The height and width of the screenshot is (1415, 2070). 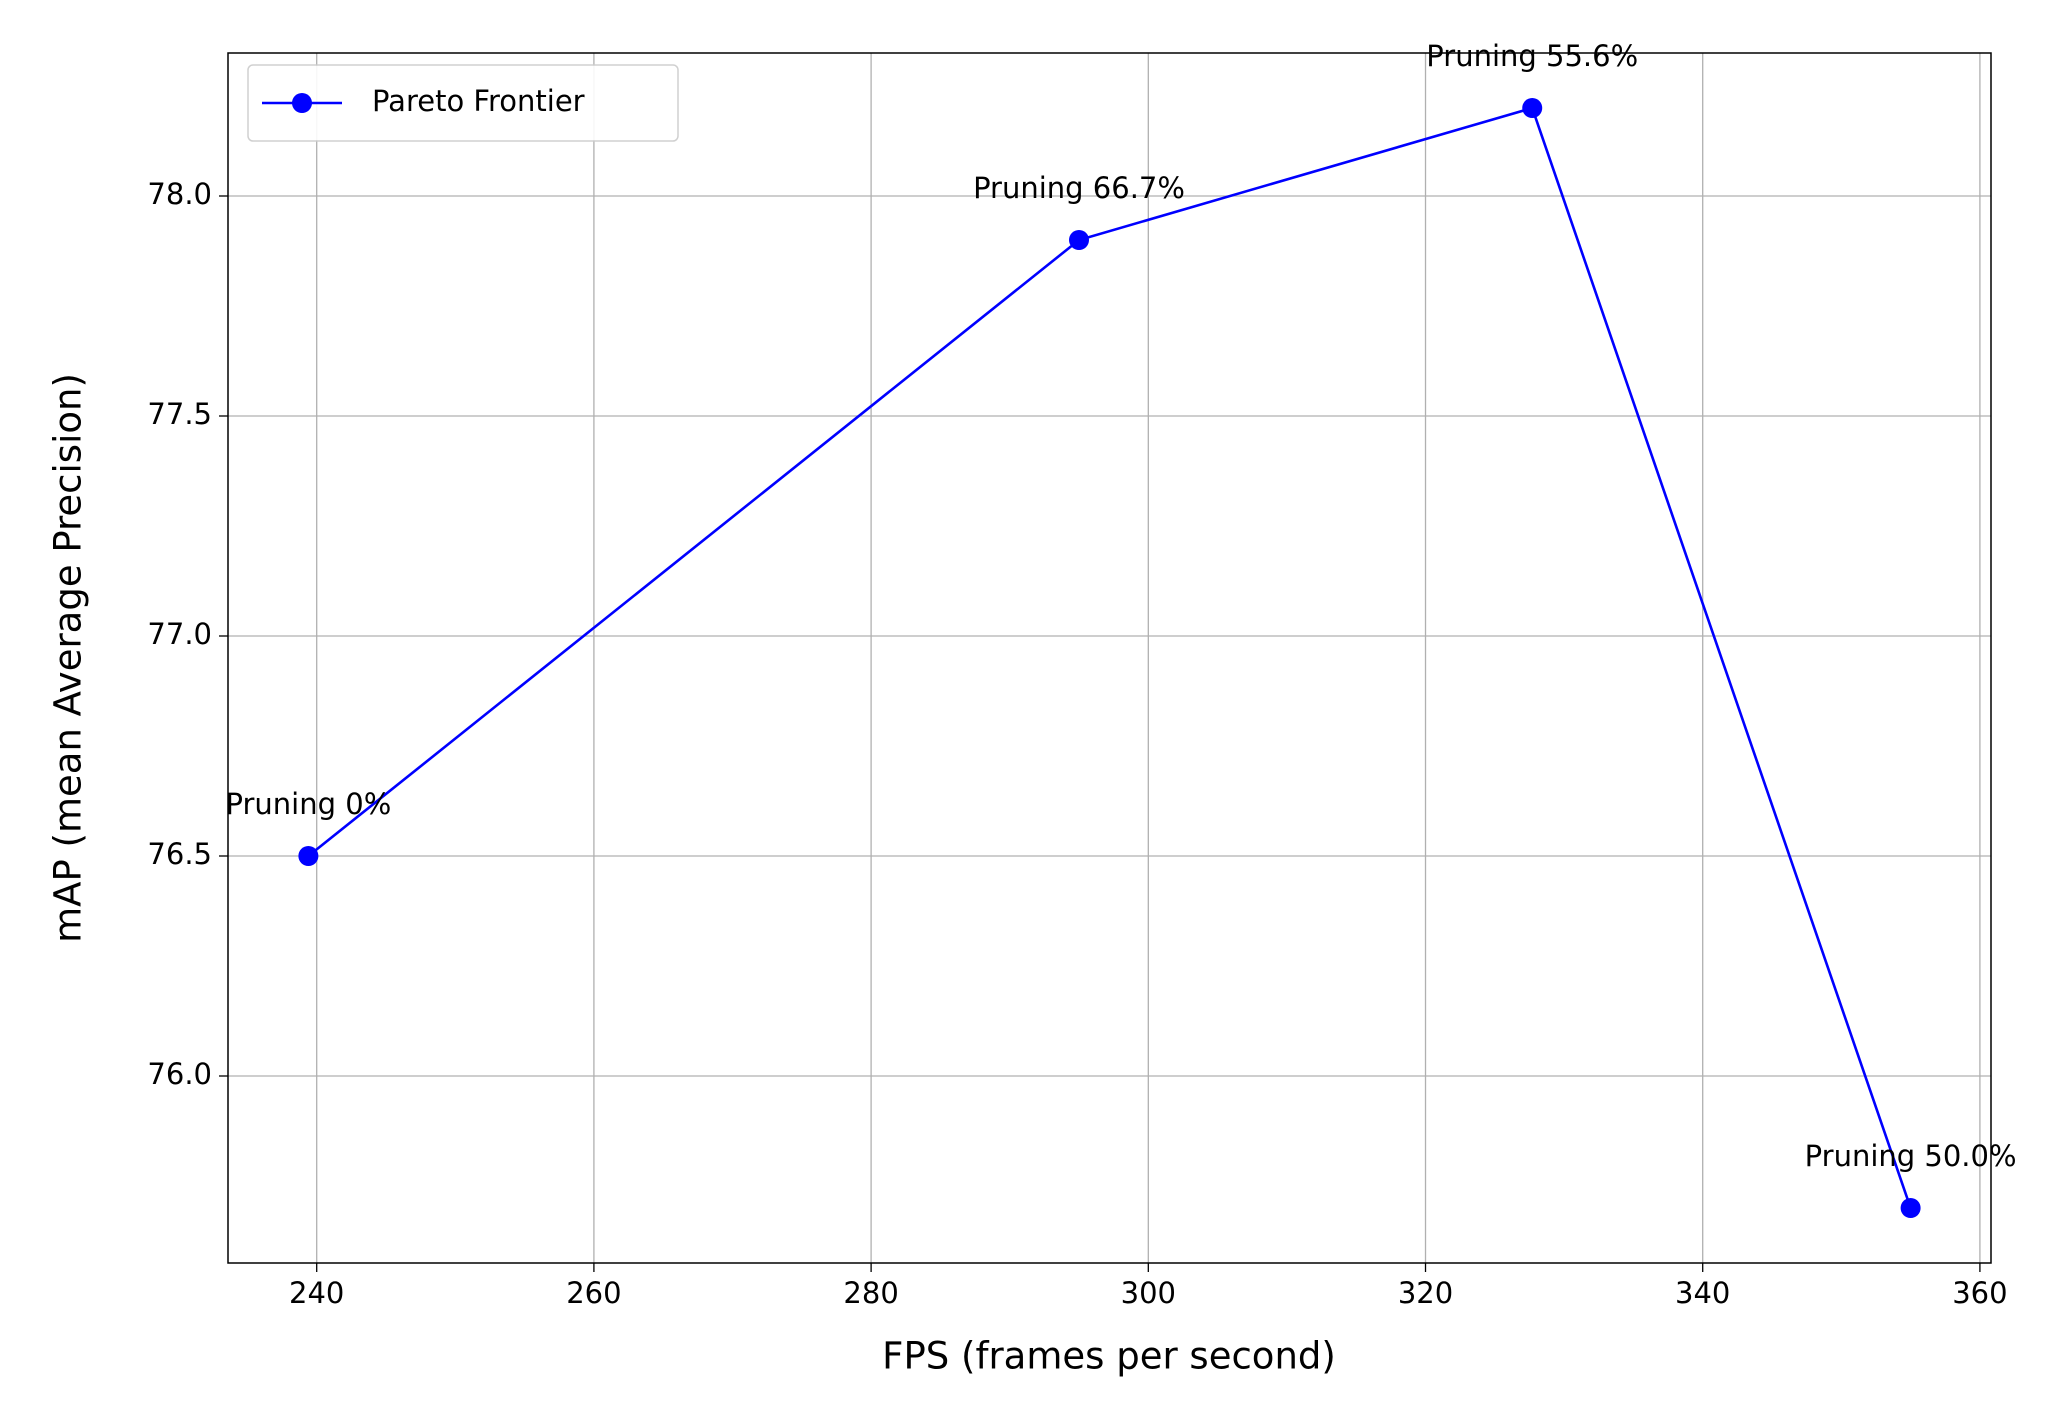 I want to click on x-tick-label: 300, so click(x=1148, y=1293).